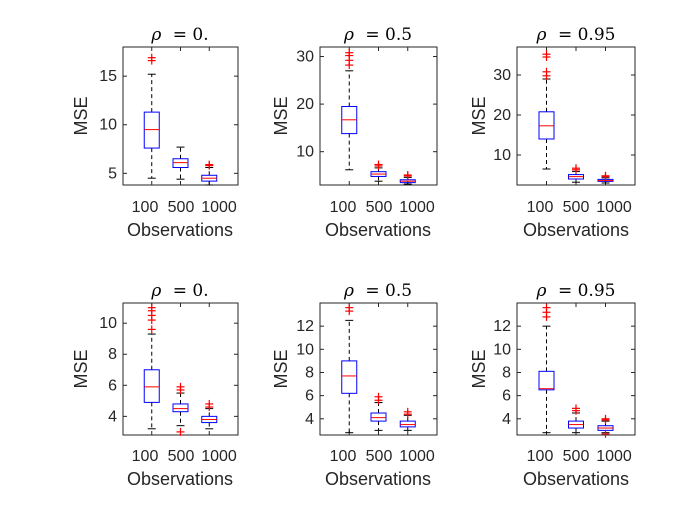 The image size is (700, 525). Describe the element at coordinates (305, 104) in the screenshot. I see `y-tick-label: 20` at that location.